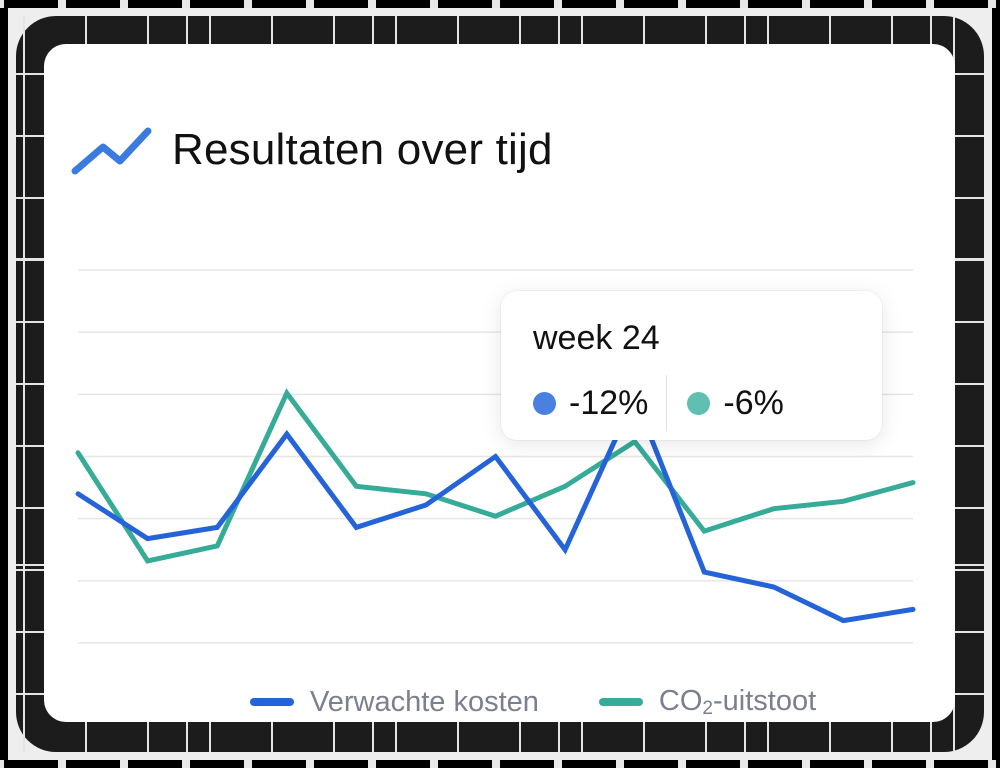 Image resolution: width=1000 pixels, height=768 pixels. What do you see at coordinates (544, 403) in the screenshot?
I see `blue-dot-icon` at bounding box center [544, 403].